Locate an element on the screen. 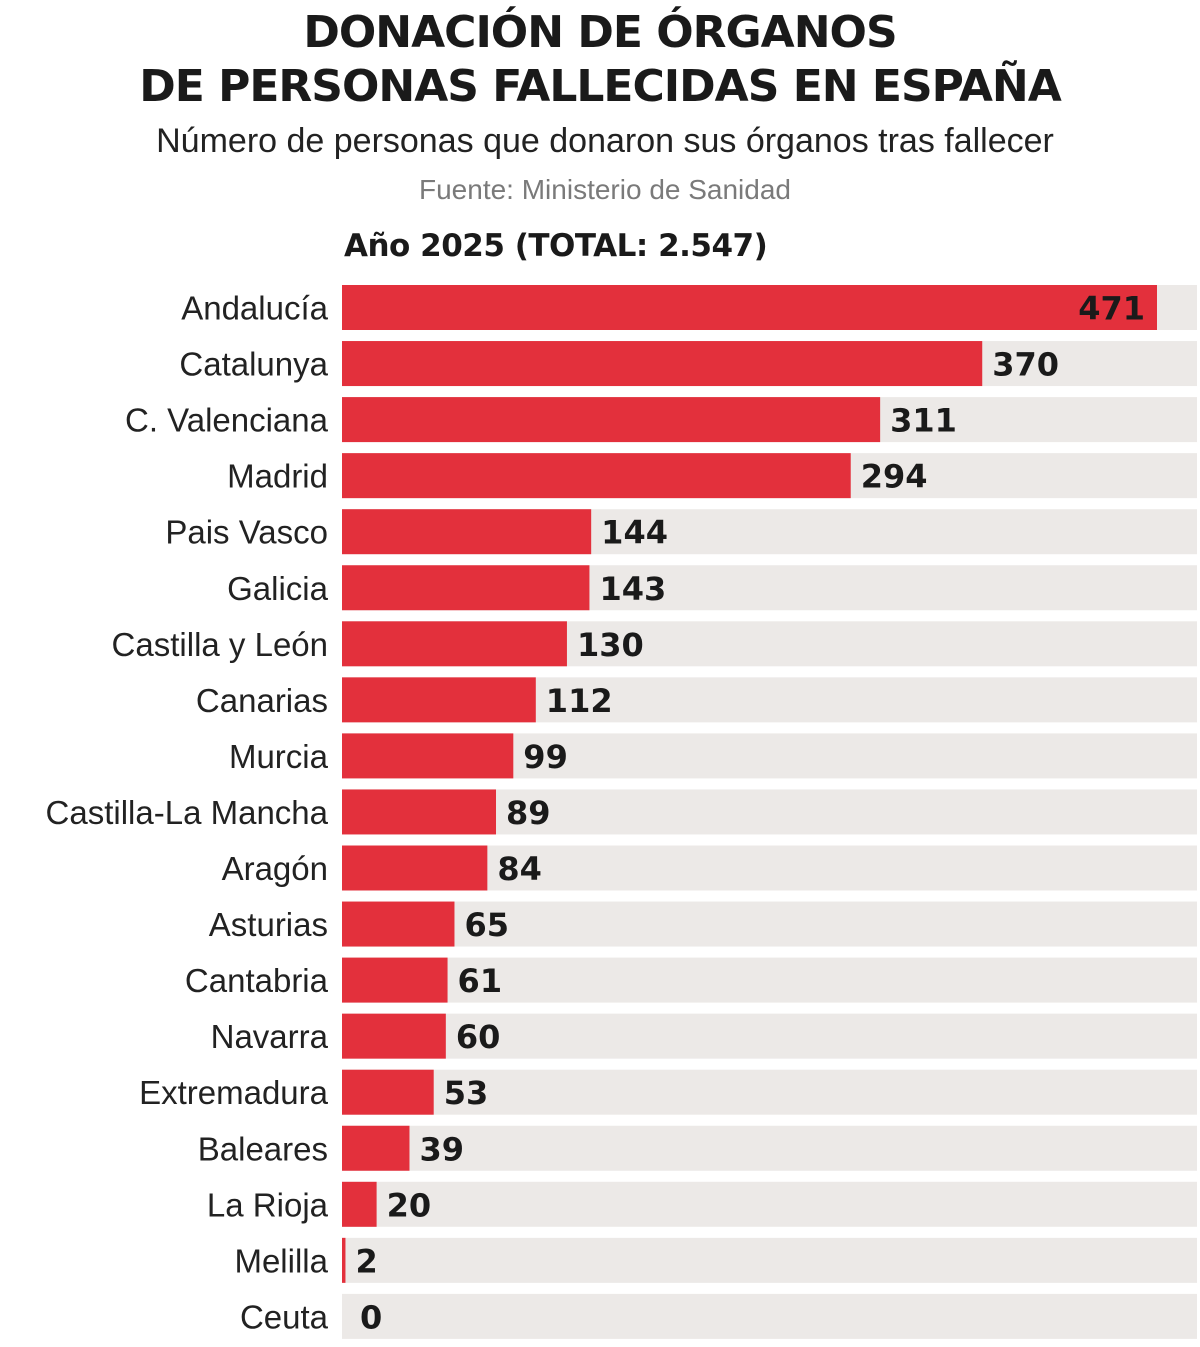  category-label: Madrid is located at coordinates (277, 476).